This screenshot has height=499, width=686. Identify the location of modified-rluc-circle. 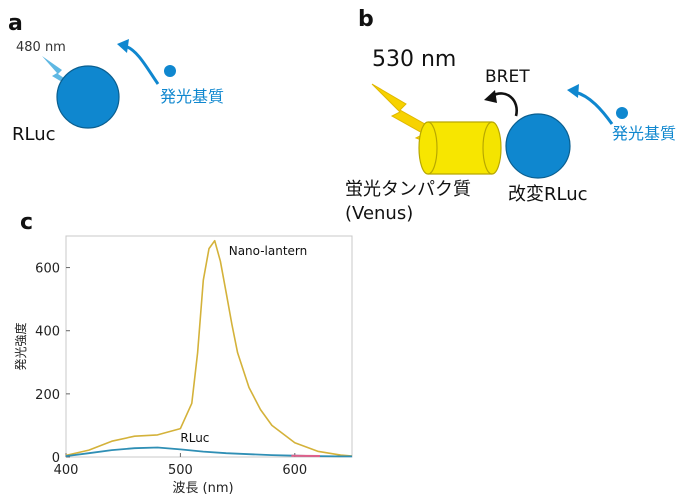
(538, 146).